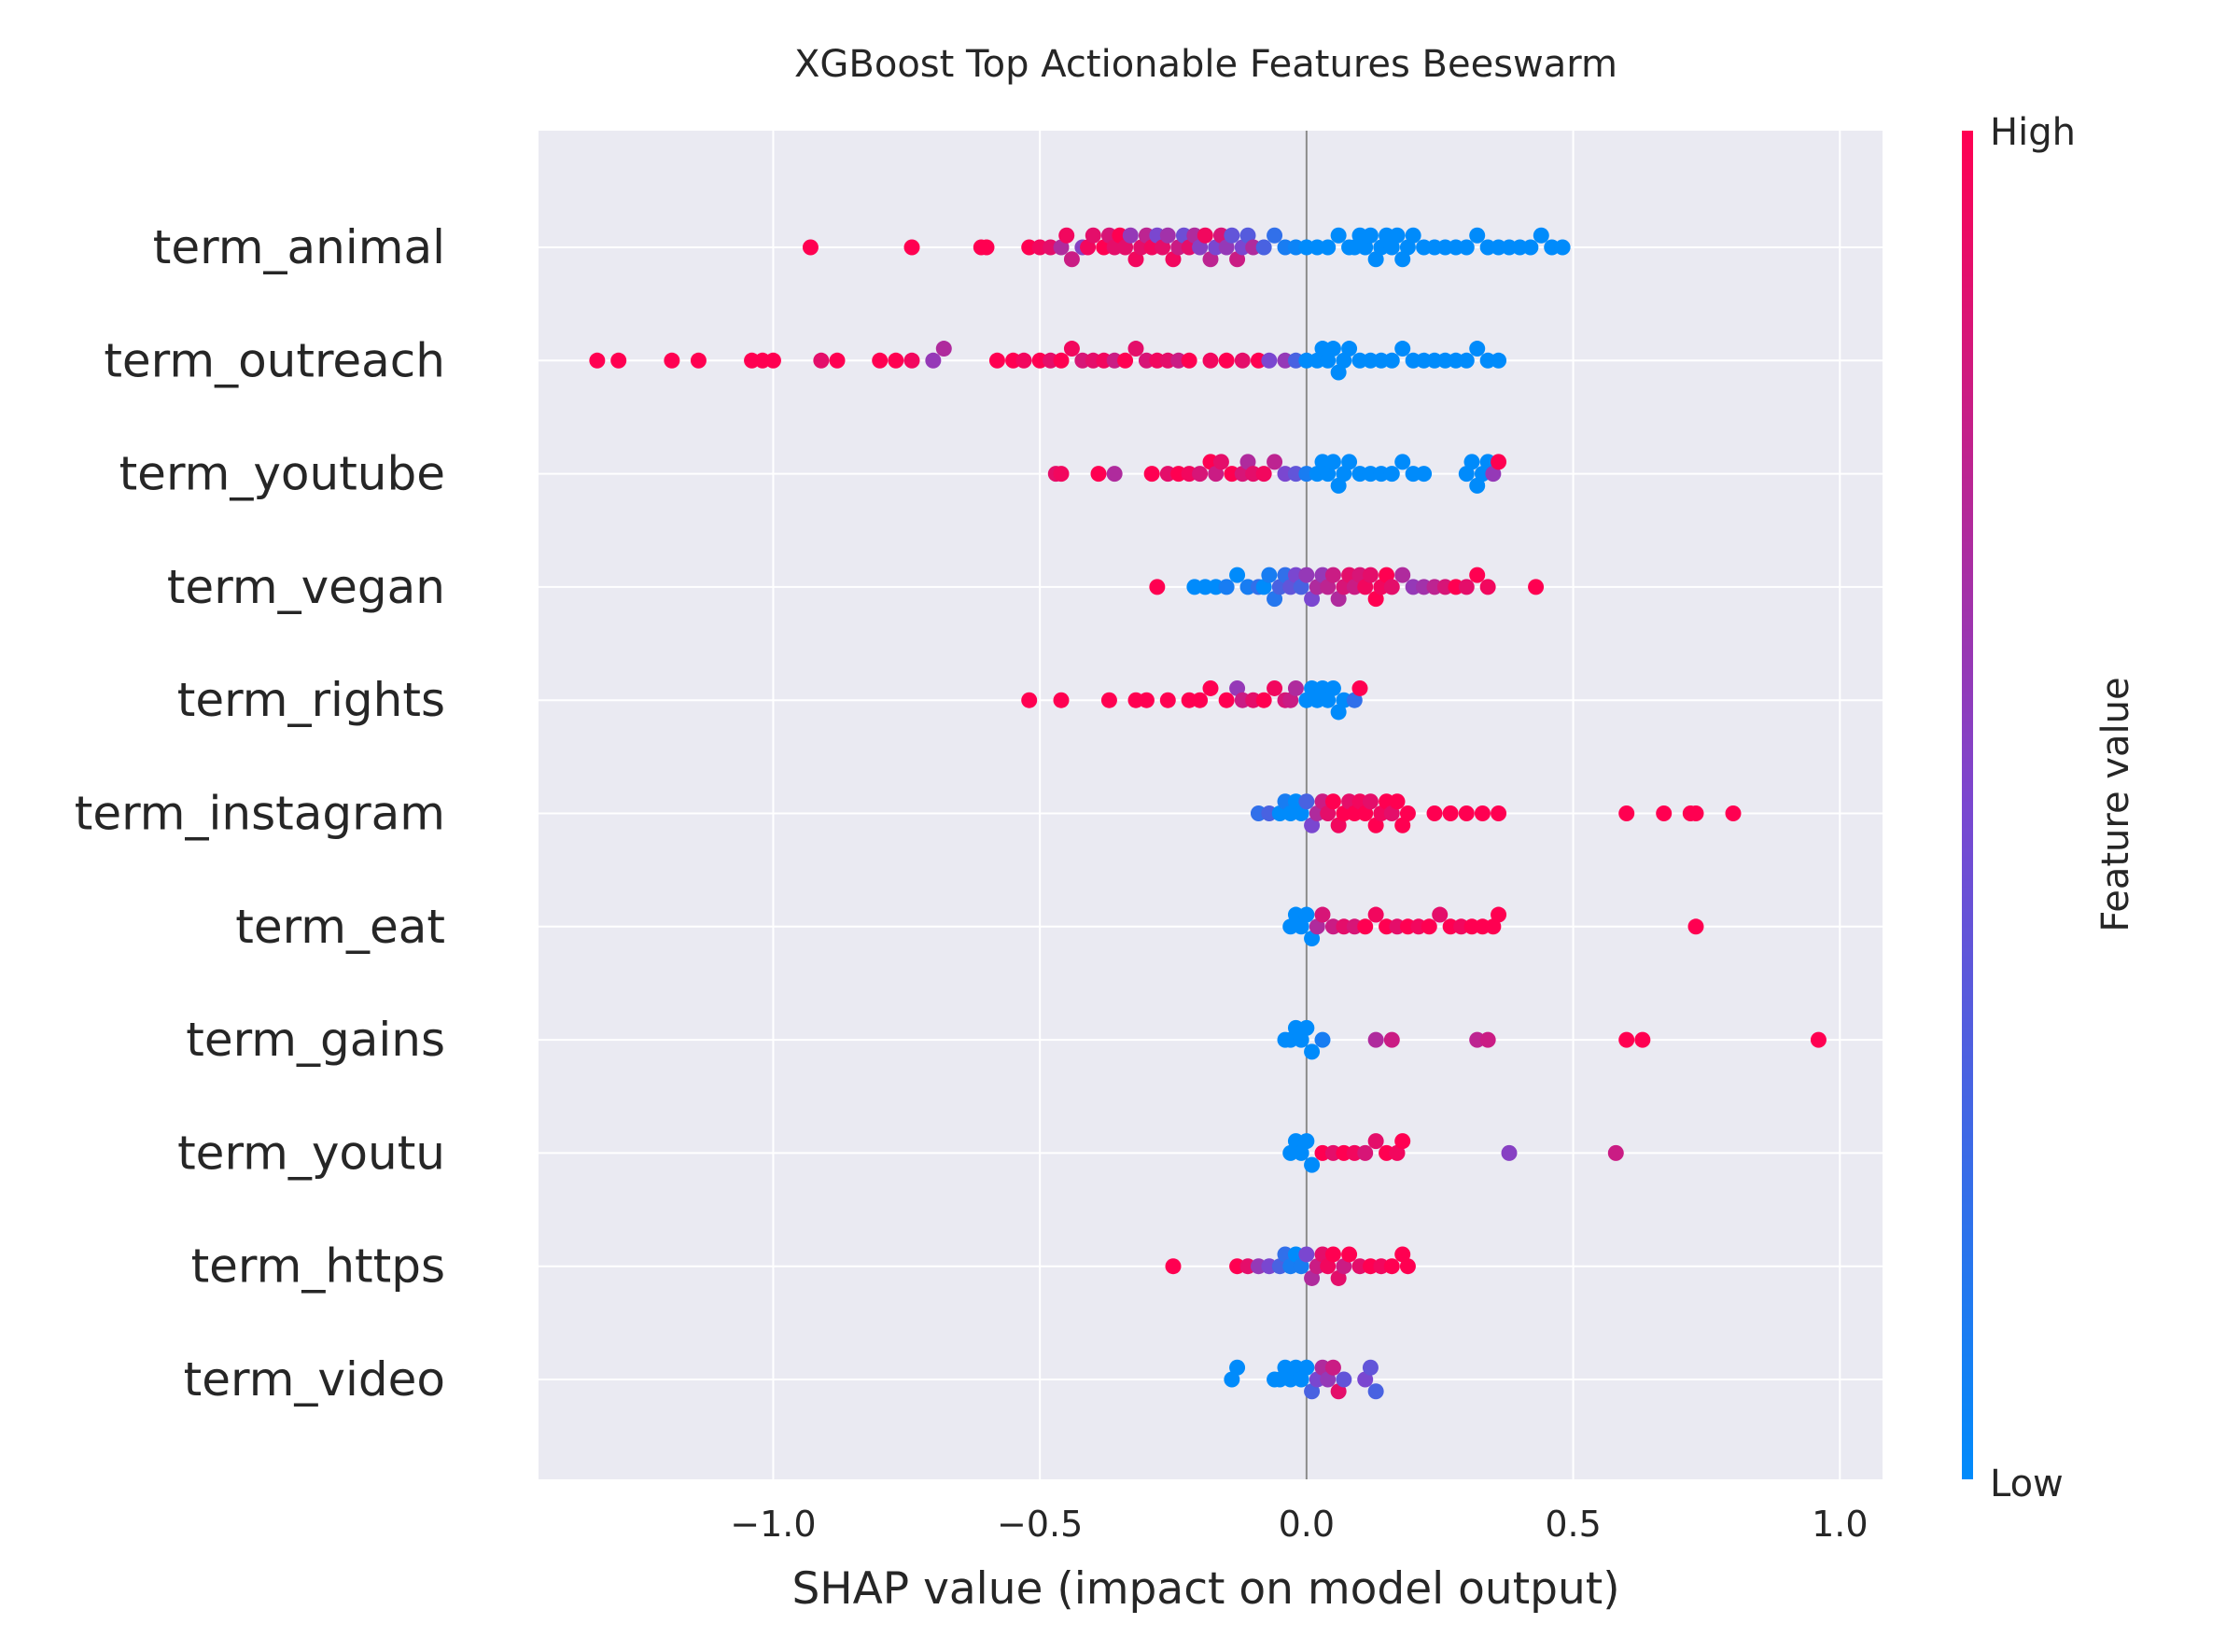 The image size is (2240, 1652). What do you see at coordinates (1299, 1524) in the screenshot?
I see `x-axis-ticks: −1.0 −0.5 0.0 0.5 1.0` at bounding box center [1299, 1524].